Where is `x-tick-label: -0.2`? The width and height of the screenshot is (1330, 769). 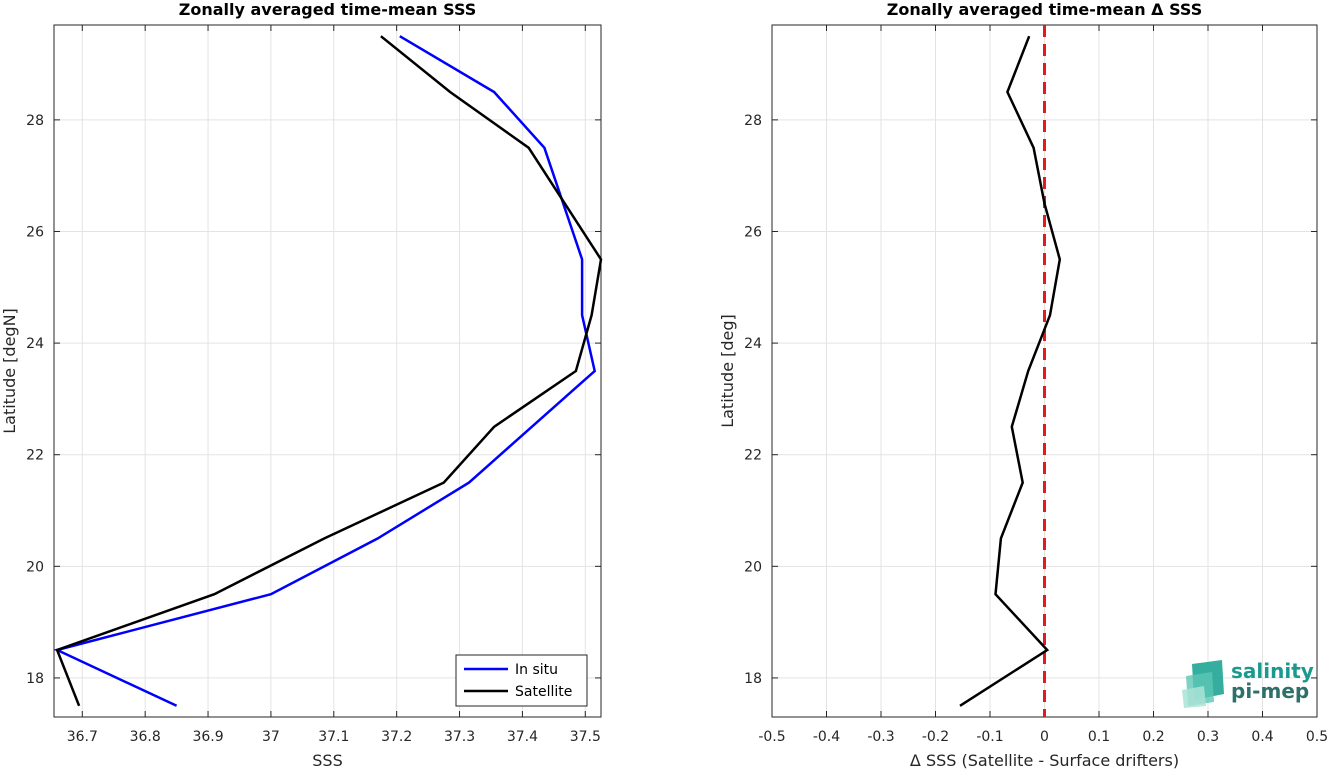 x-tick-label: -0.2 is located at coordinates (935, 737).